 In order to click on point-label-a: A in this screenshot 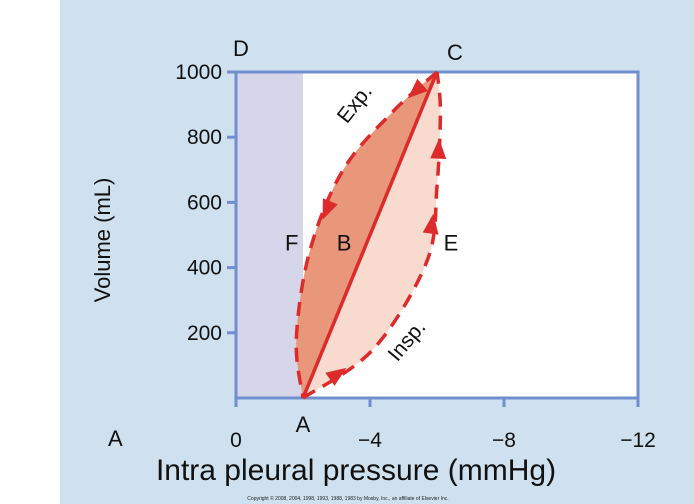, I will do `click(303, 424)`.